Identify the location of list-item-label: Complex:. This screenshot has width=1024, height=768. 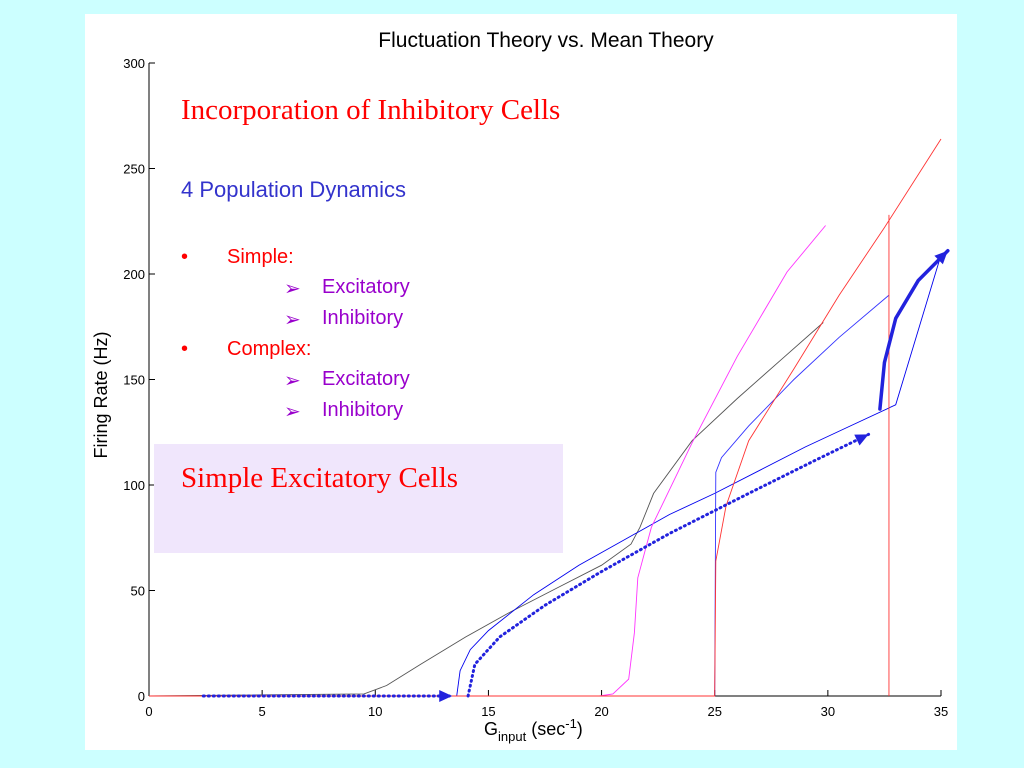
(269, 349).